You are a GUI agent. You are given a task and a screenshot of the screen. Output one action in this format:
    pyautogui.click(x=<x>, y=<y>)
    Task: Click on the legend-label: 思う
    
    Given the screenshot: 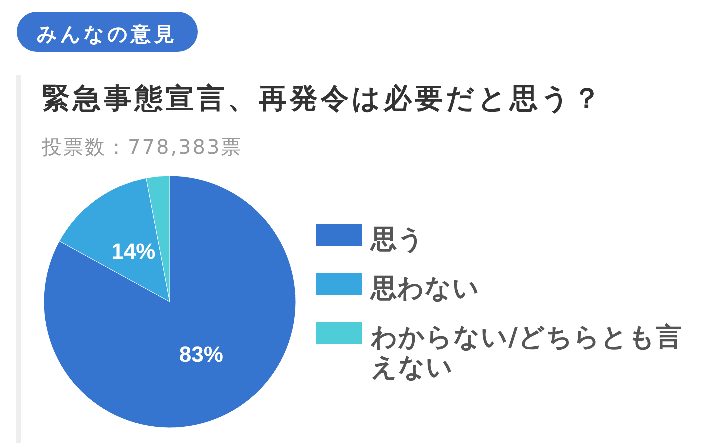 What is the action you would take?
    pyautogui.click(x=397, y=240)
    